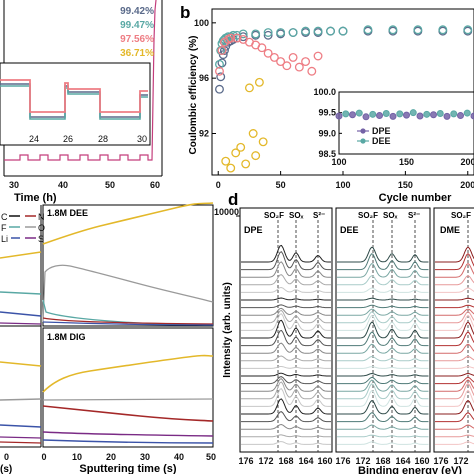 This screenshot has height=474, width=474. I want to click on legend-c: C, so click(4, 217).